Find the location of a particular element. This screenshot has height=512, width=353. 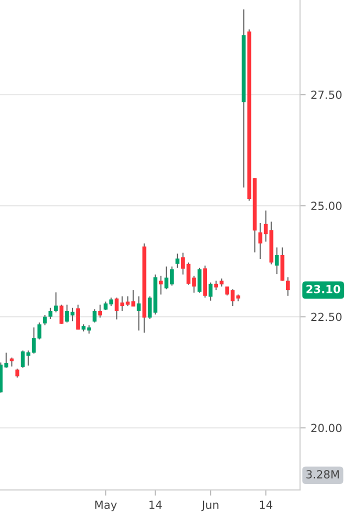

x-tick-label: May is located at coordinates (106, 506).